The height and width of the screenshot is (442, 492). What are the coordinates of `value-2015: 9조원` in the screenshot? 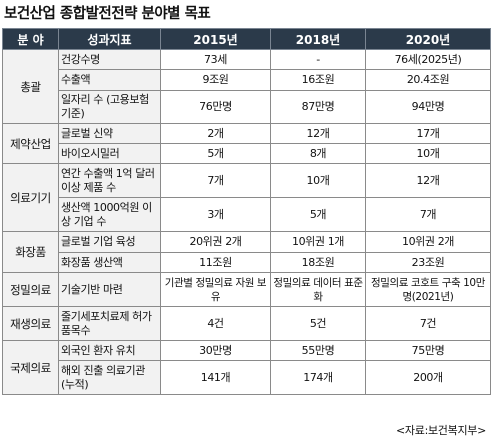 It's located at (215, 80).